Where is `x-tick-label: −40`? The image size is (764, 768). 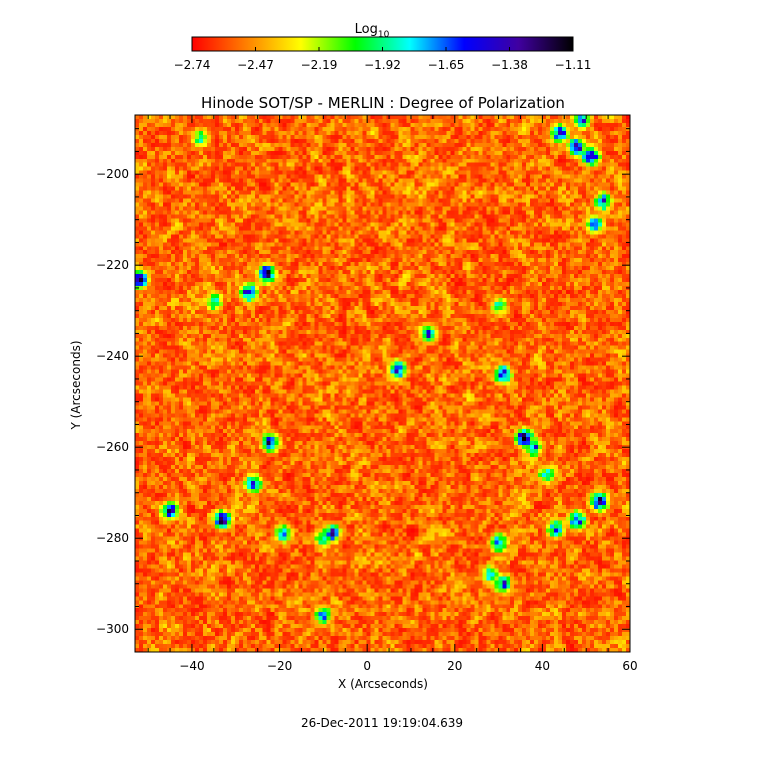 x-tick-label: −40 is located at coordinates (191, 666).